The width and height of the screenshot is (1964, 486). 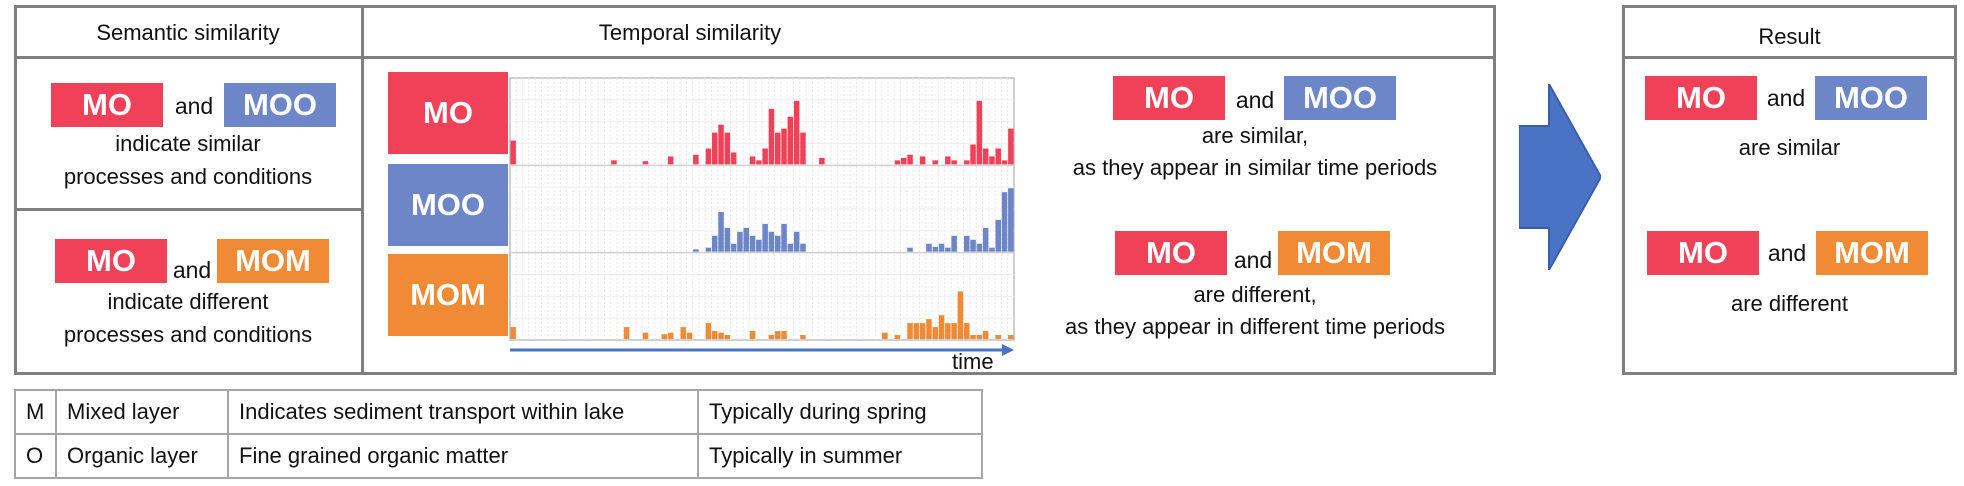 What do you see at coordinates (188, 209) in the screenshot?
I see `divider-semantic` at bounding box center [188, 209].